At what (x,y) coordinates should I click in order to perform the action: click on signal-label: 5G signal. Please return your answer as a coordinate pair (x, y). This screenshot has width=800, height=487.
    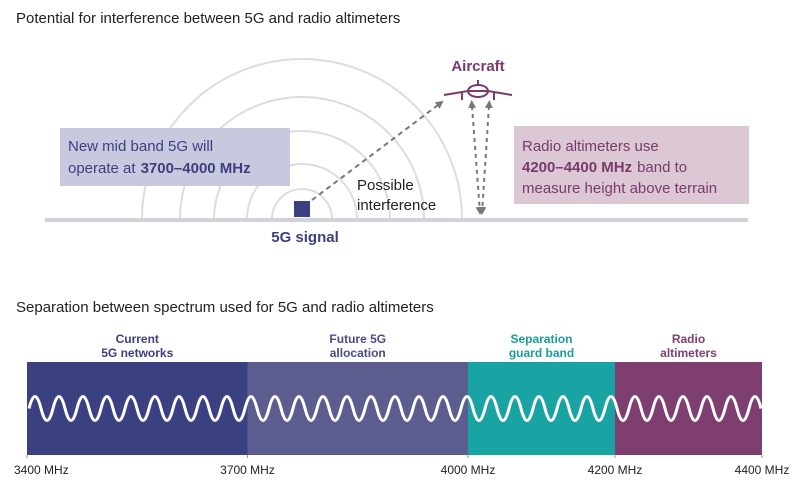
    Looking at the image, I should click on (305, 237).